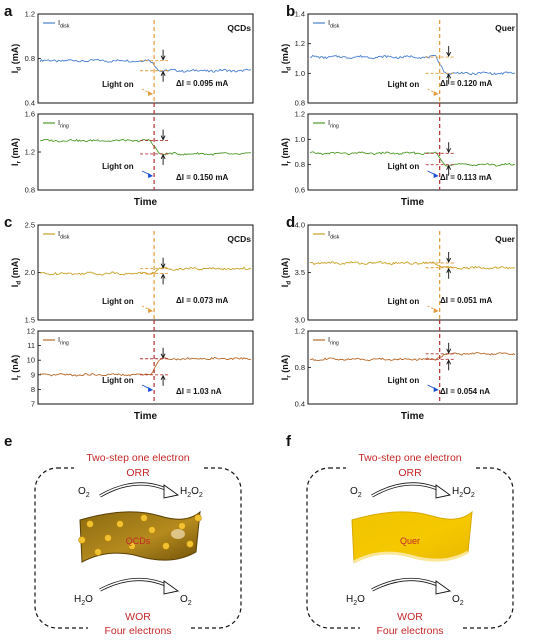  Describe the element at coordinates (30, 225) in the screenshot. I see `y-tick-label: 2.5` at that location.